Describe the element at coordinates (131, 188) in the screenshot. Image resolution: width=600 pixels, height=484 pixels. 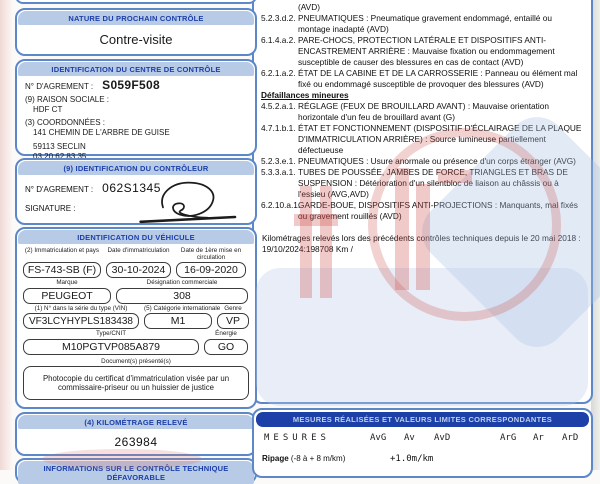
I see `controller-agrement-value: 062S1345` at that location.